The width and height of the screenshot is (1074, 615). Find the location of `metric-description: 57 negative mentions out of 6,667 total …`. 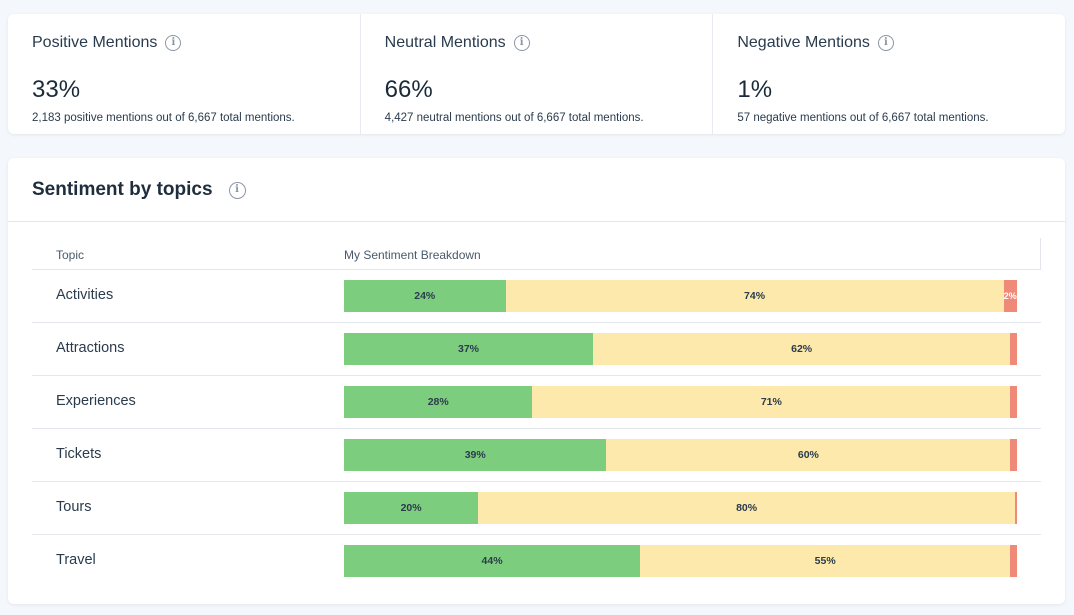

metric-description: 57 negative mentions out of 6,667 total … is located at coordinates (863, 118).